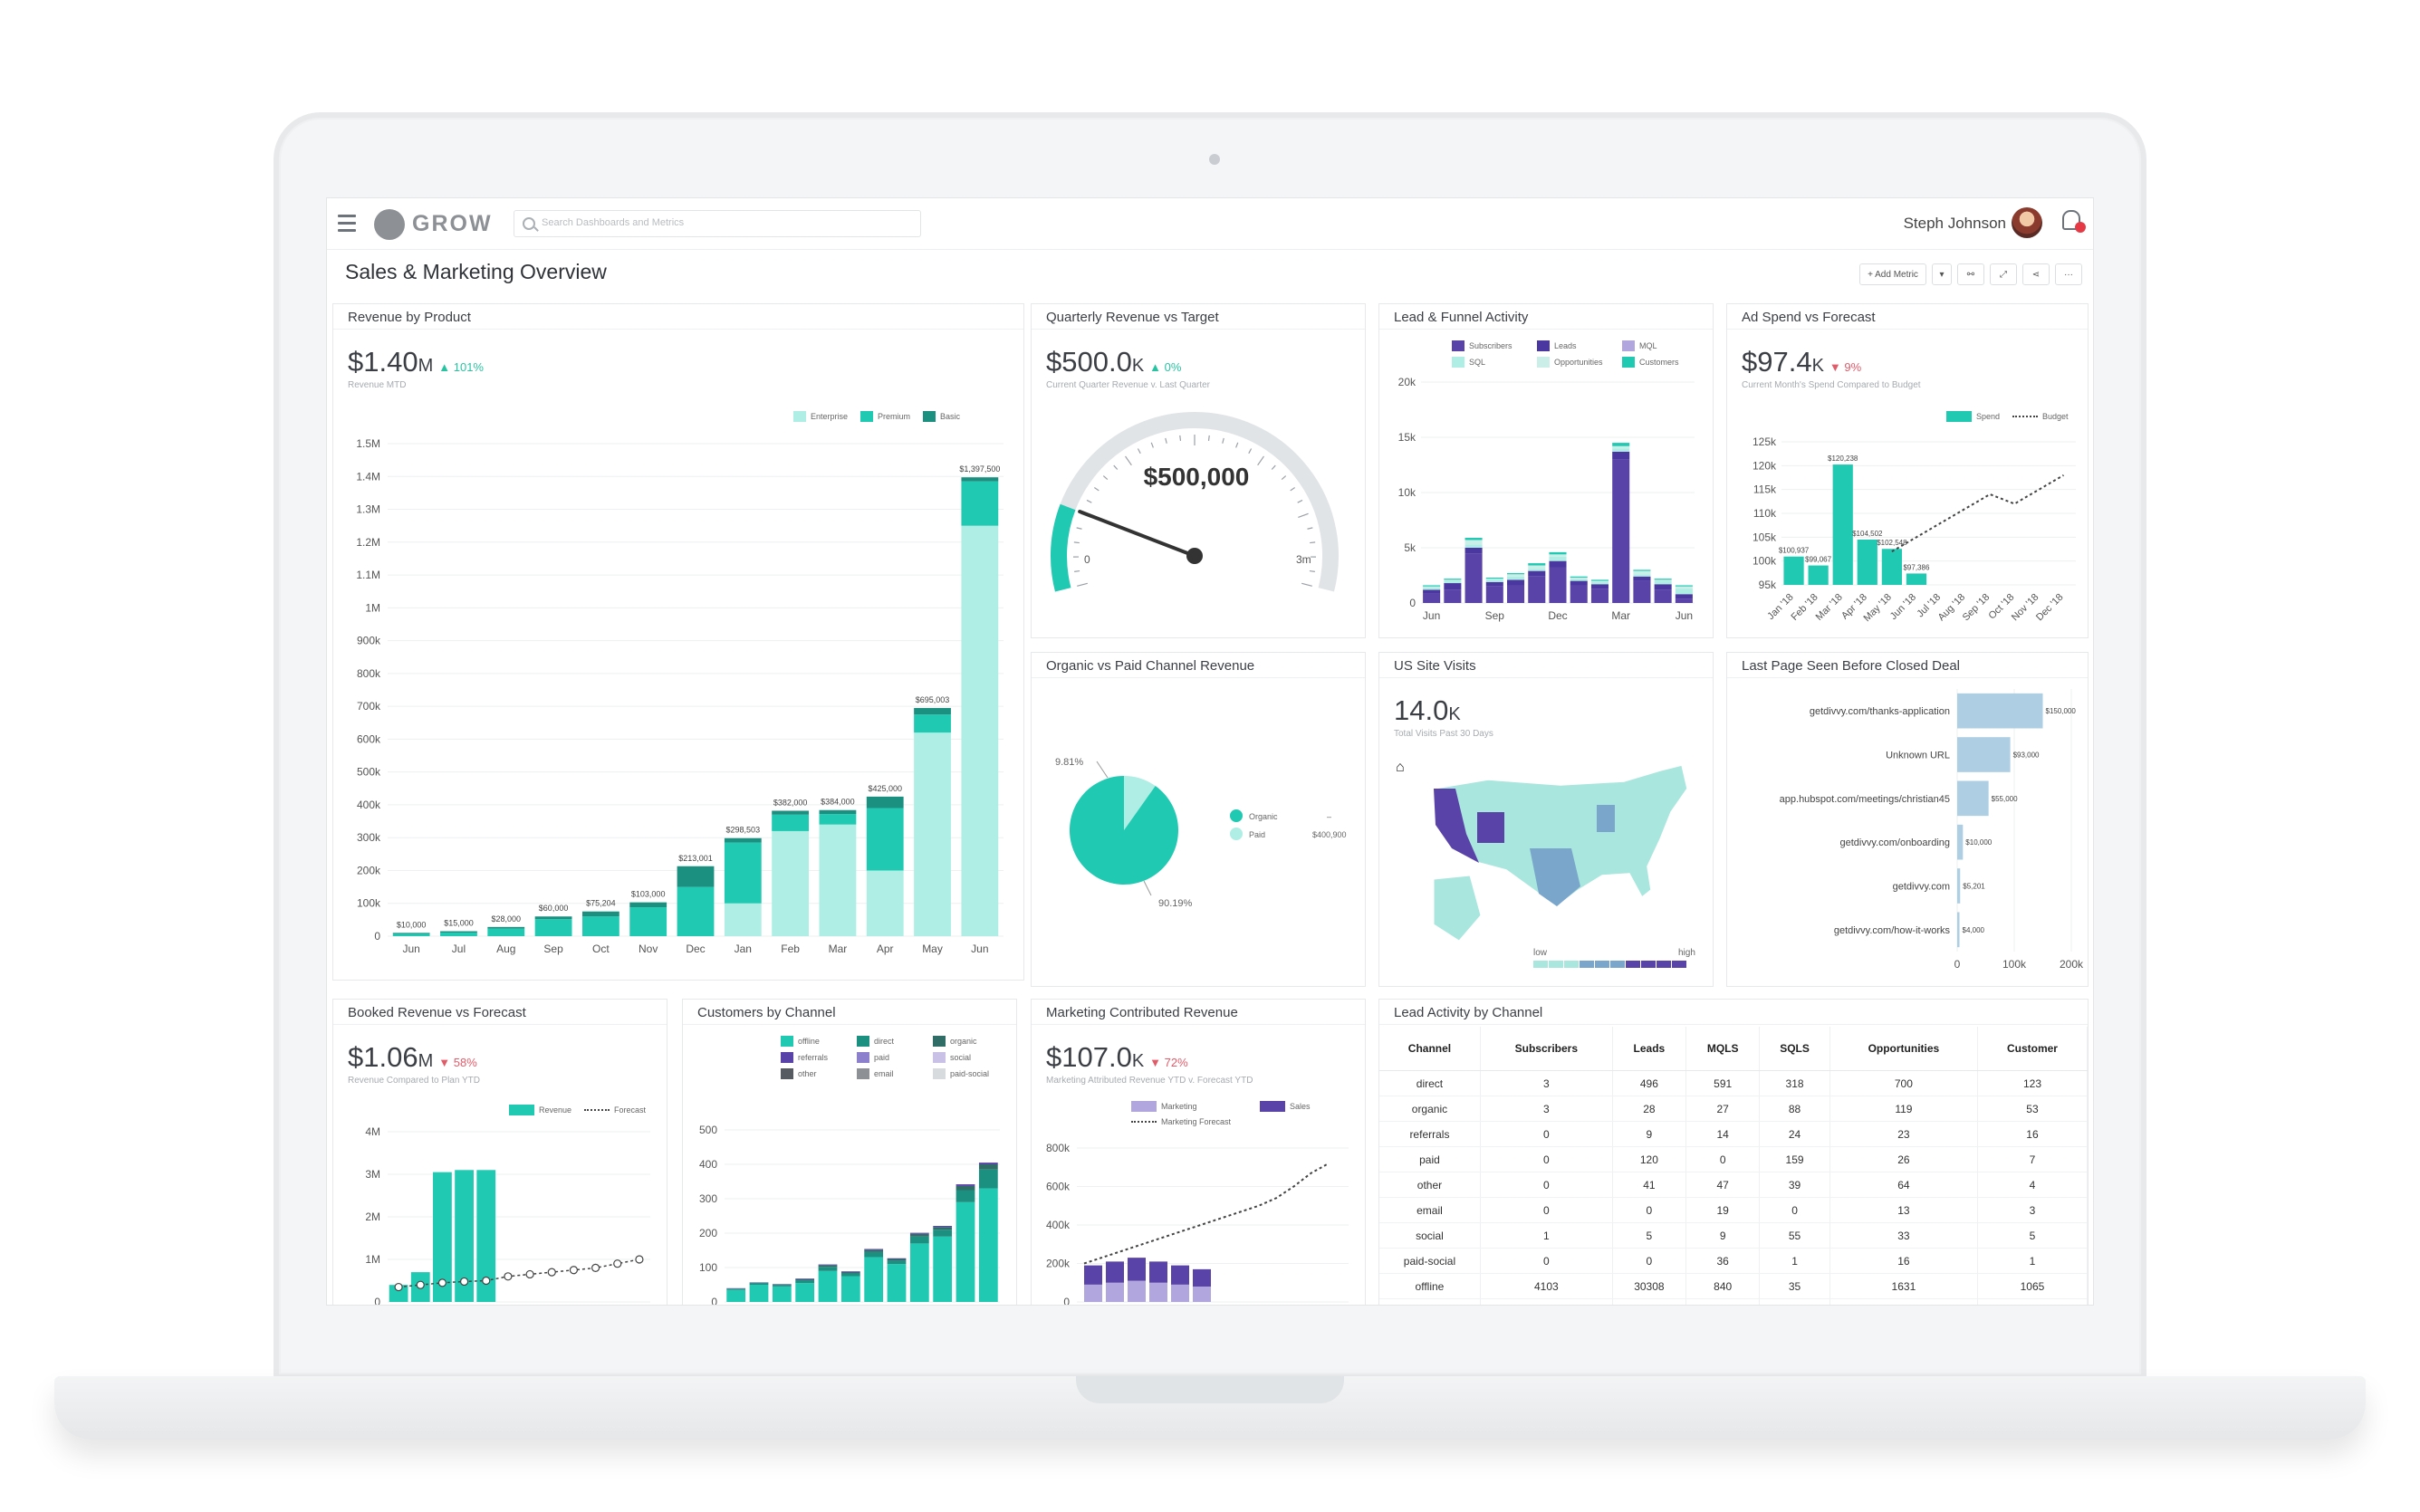  Describe the element at coordinates (389, 224) in the screenshot. I see `grow-logo-icon` at that location.